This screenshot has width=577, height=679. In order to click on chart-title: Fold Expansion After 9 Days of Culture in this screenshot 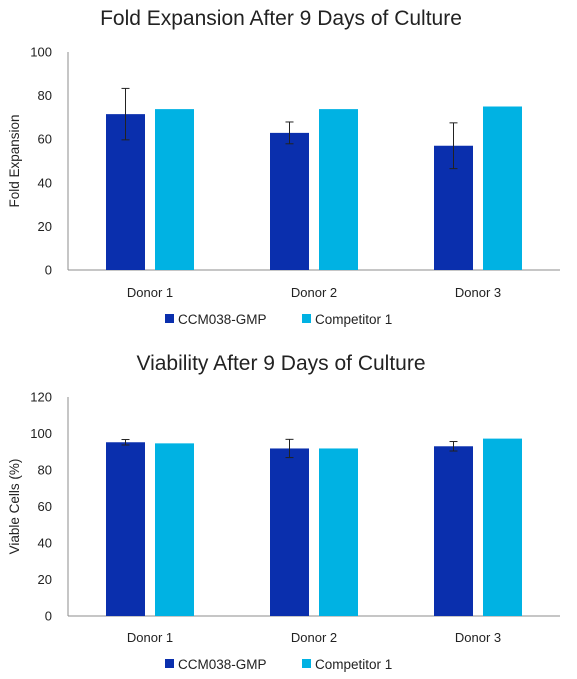, I will do `click(281, 18)`.